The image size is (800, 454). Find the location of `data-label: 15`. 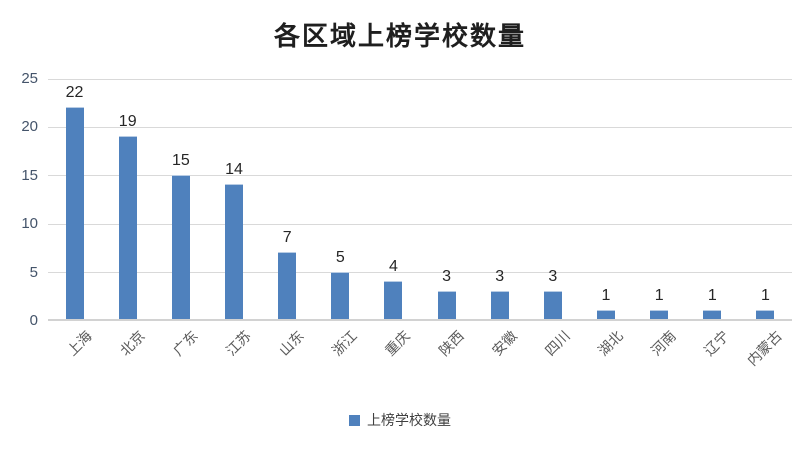

data-label: 15 is located at coordinates (180, 160).